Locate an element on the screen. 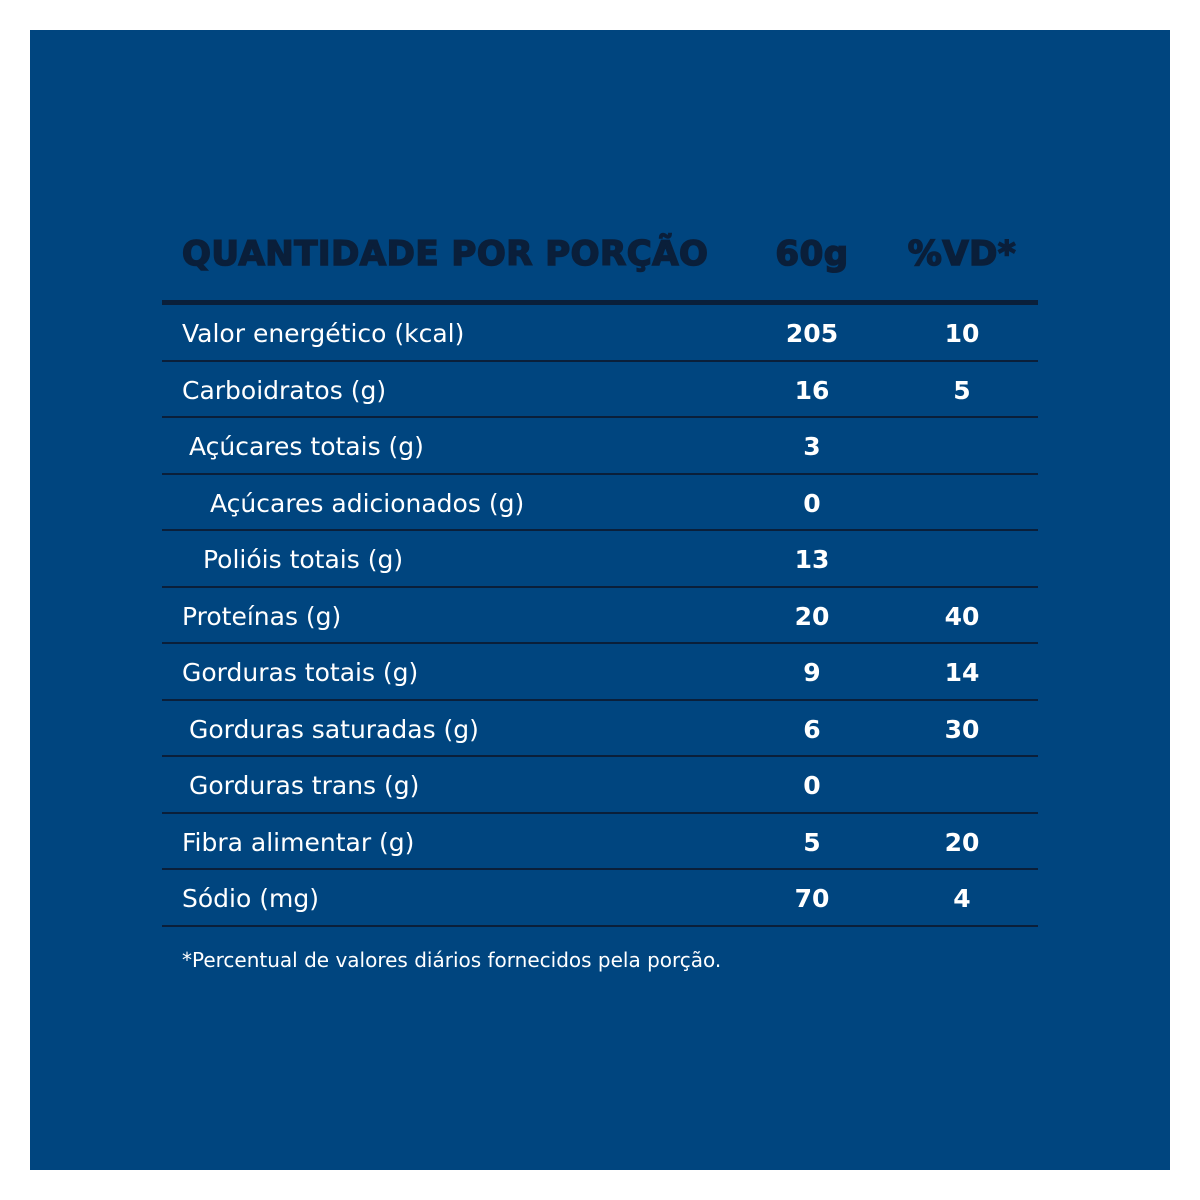  nutrient-label: Fibra alimentar (g) is located at coordinates (298, 842).